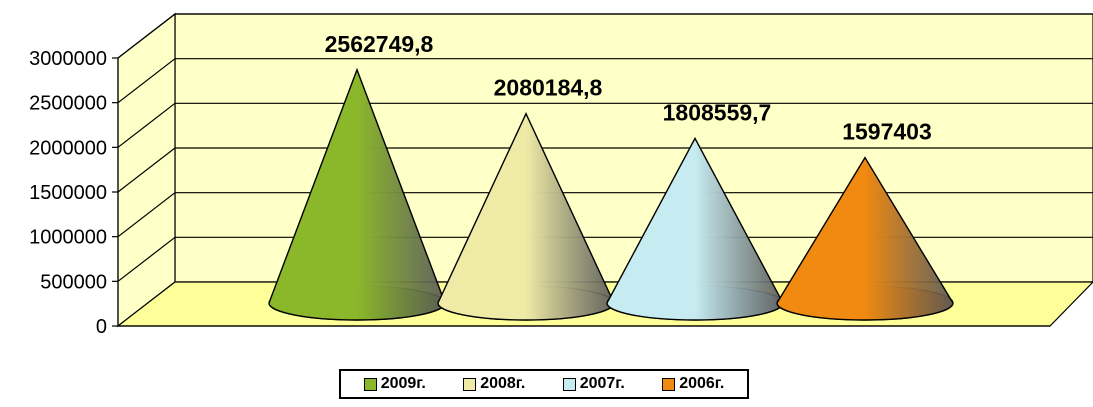 This screenshot has height=407, width=1093. I want to click on legend-item-2008: 2008г., so click(494, 384).